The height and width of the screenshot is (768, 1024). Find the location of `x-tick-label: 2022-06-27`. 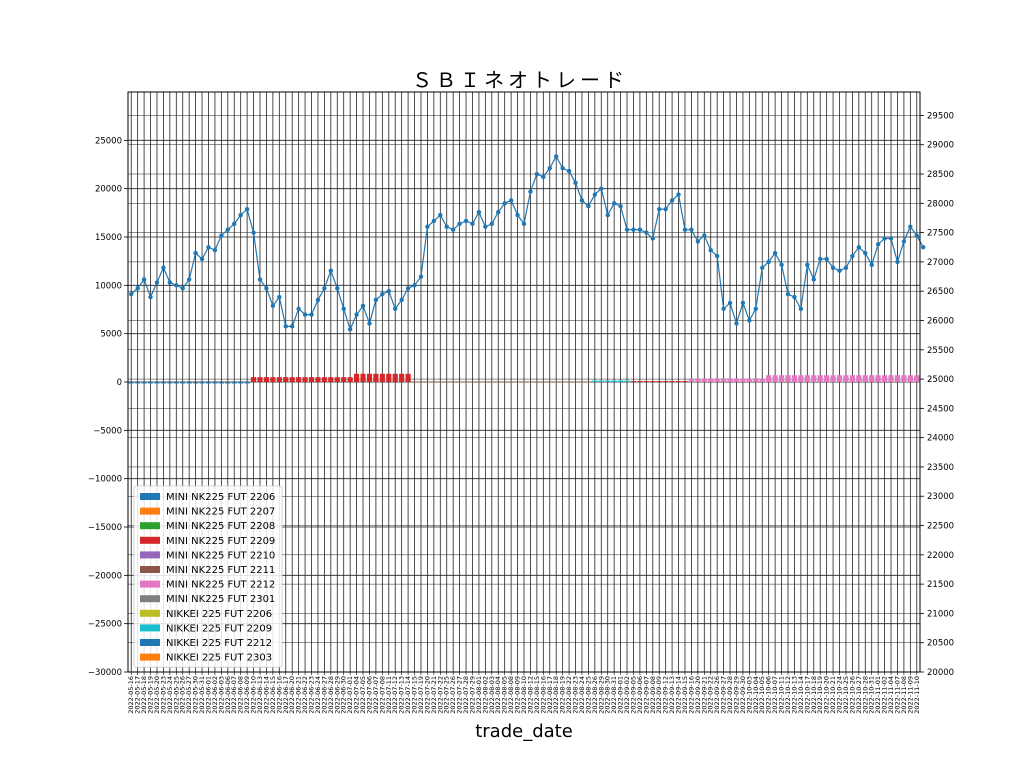

x-tick-label: 2022-06-27 is located at coordinates (324, 695).